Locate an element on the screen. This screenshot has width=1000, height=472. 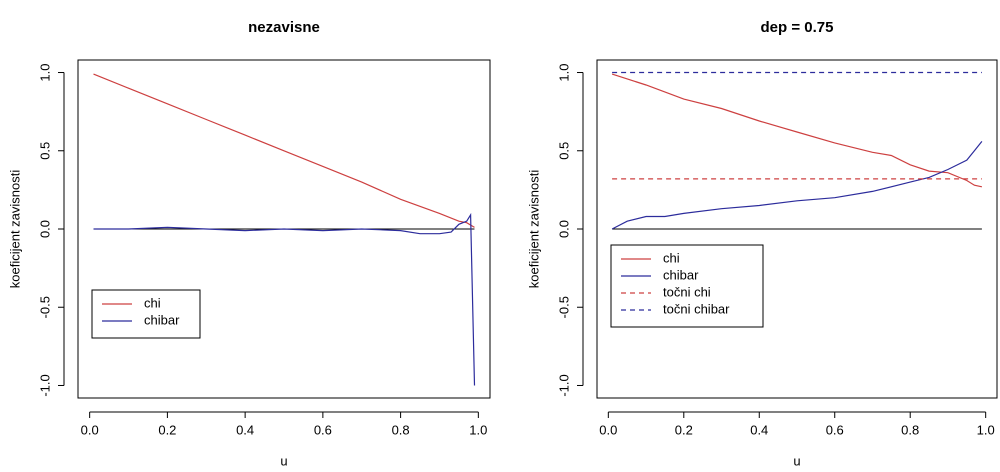
chart-title: dep = 0.75 is located at coordinates (797, 27).